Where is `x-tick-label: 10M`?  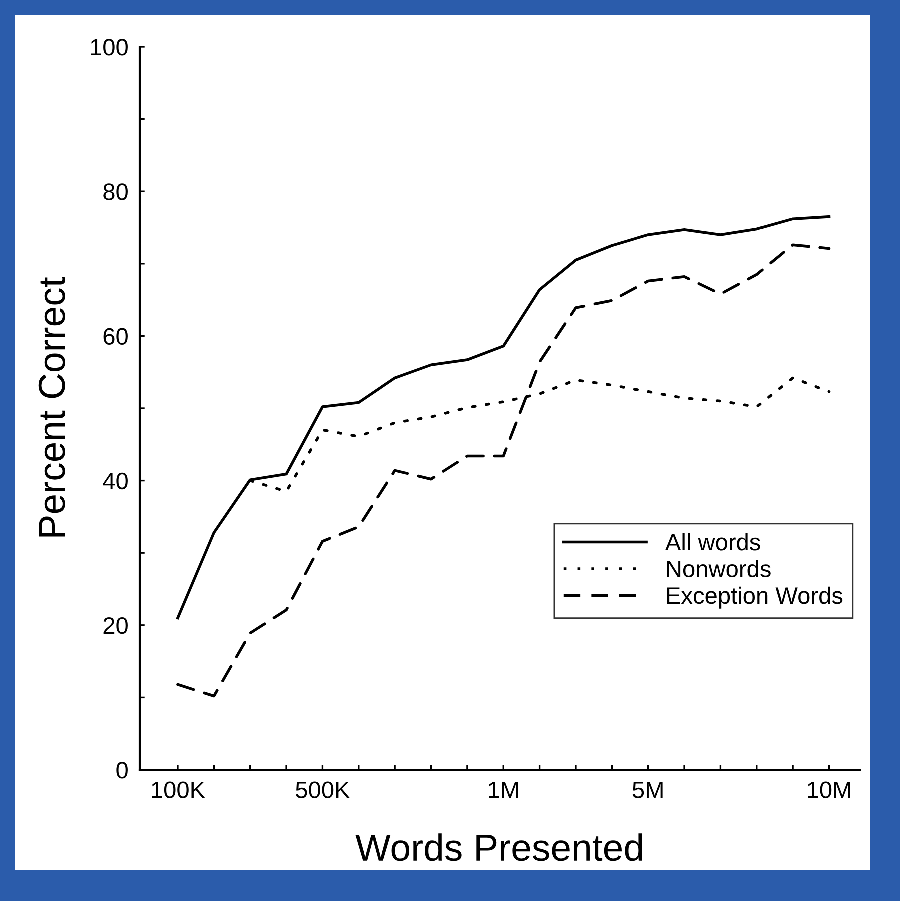 x-tick-label: 10M is located at coordinates (829, 790).